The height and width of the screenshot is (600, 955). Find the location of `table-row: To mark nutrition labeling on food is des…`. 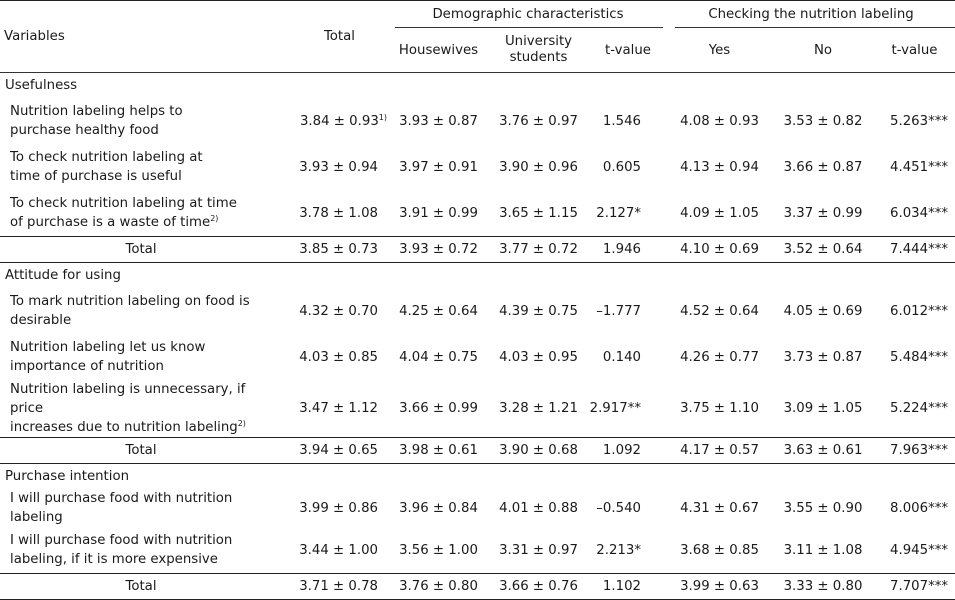

table-row: To mark nutrition labeling on food is des… is located at coordinates (477, 311).